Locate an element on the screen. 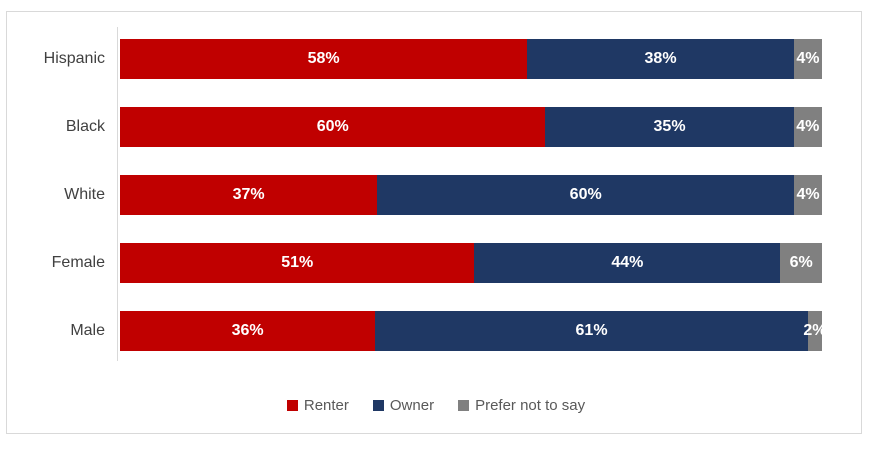  bar-segment-renter: 37% is located at coordinates (249, 195).